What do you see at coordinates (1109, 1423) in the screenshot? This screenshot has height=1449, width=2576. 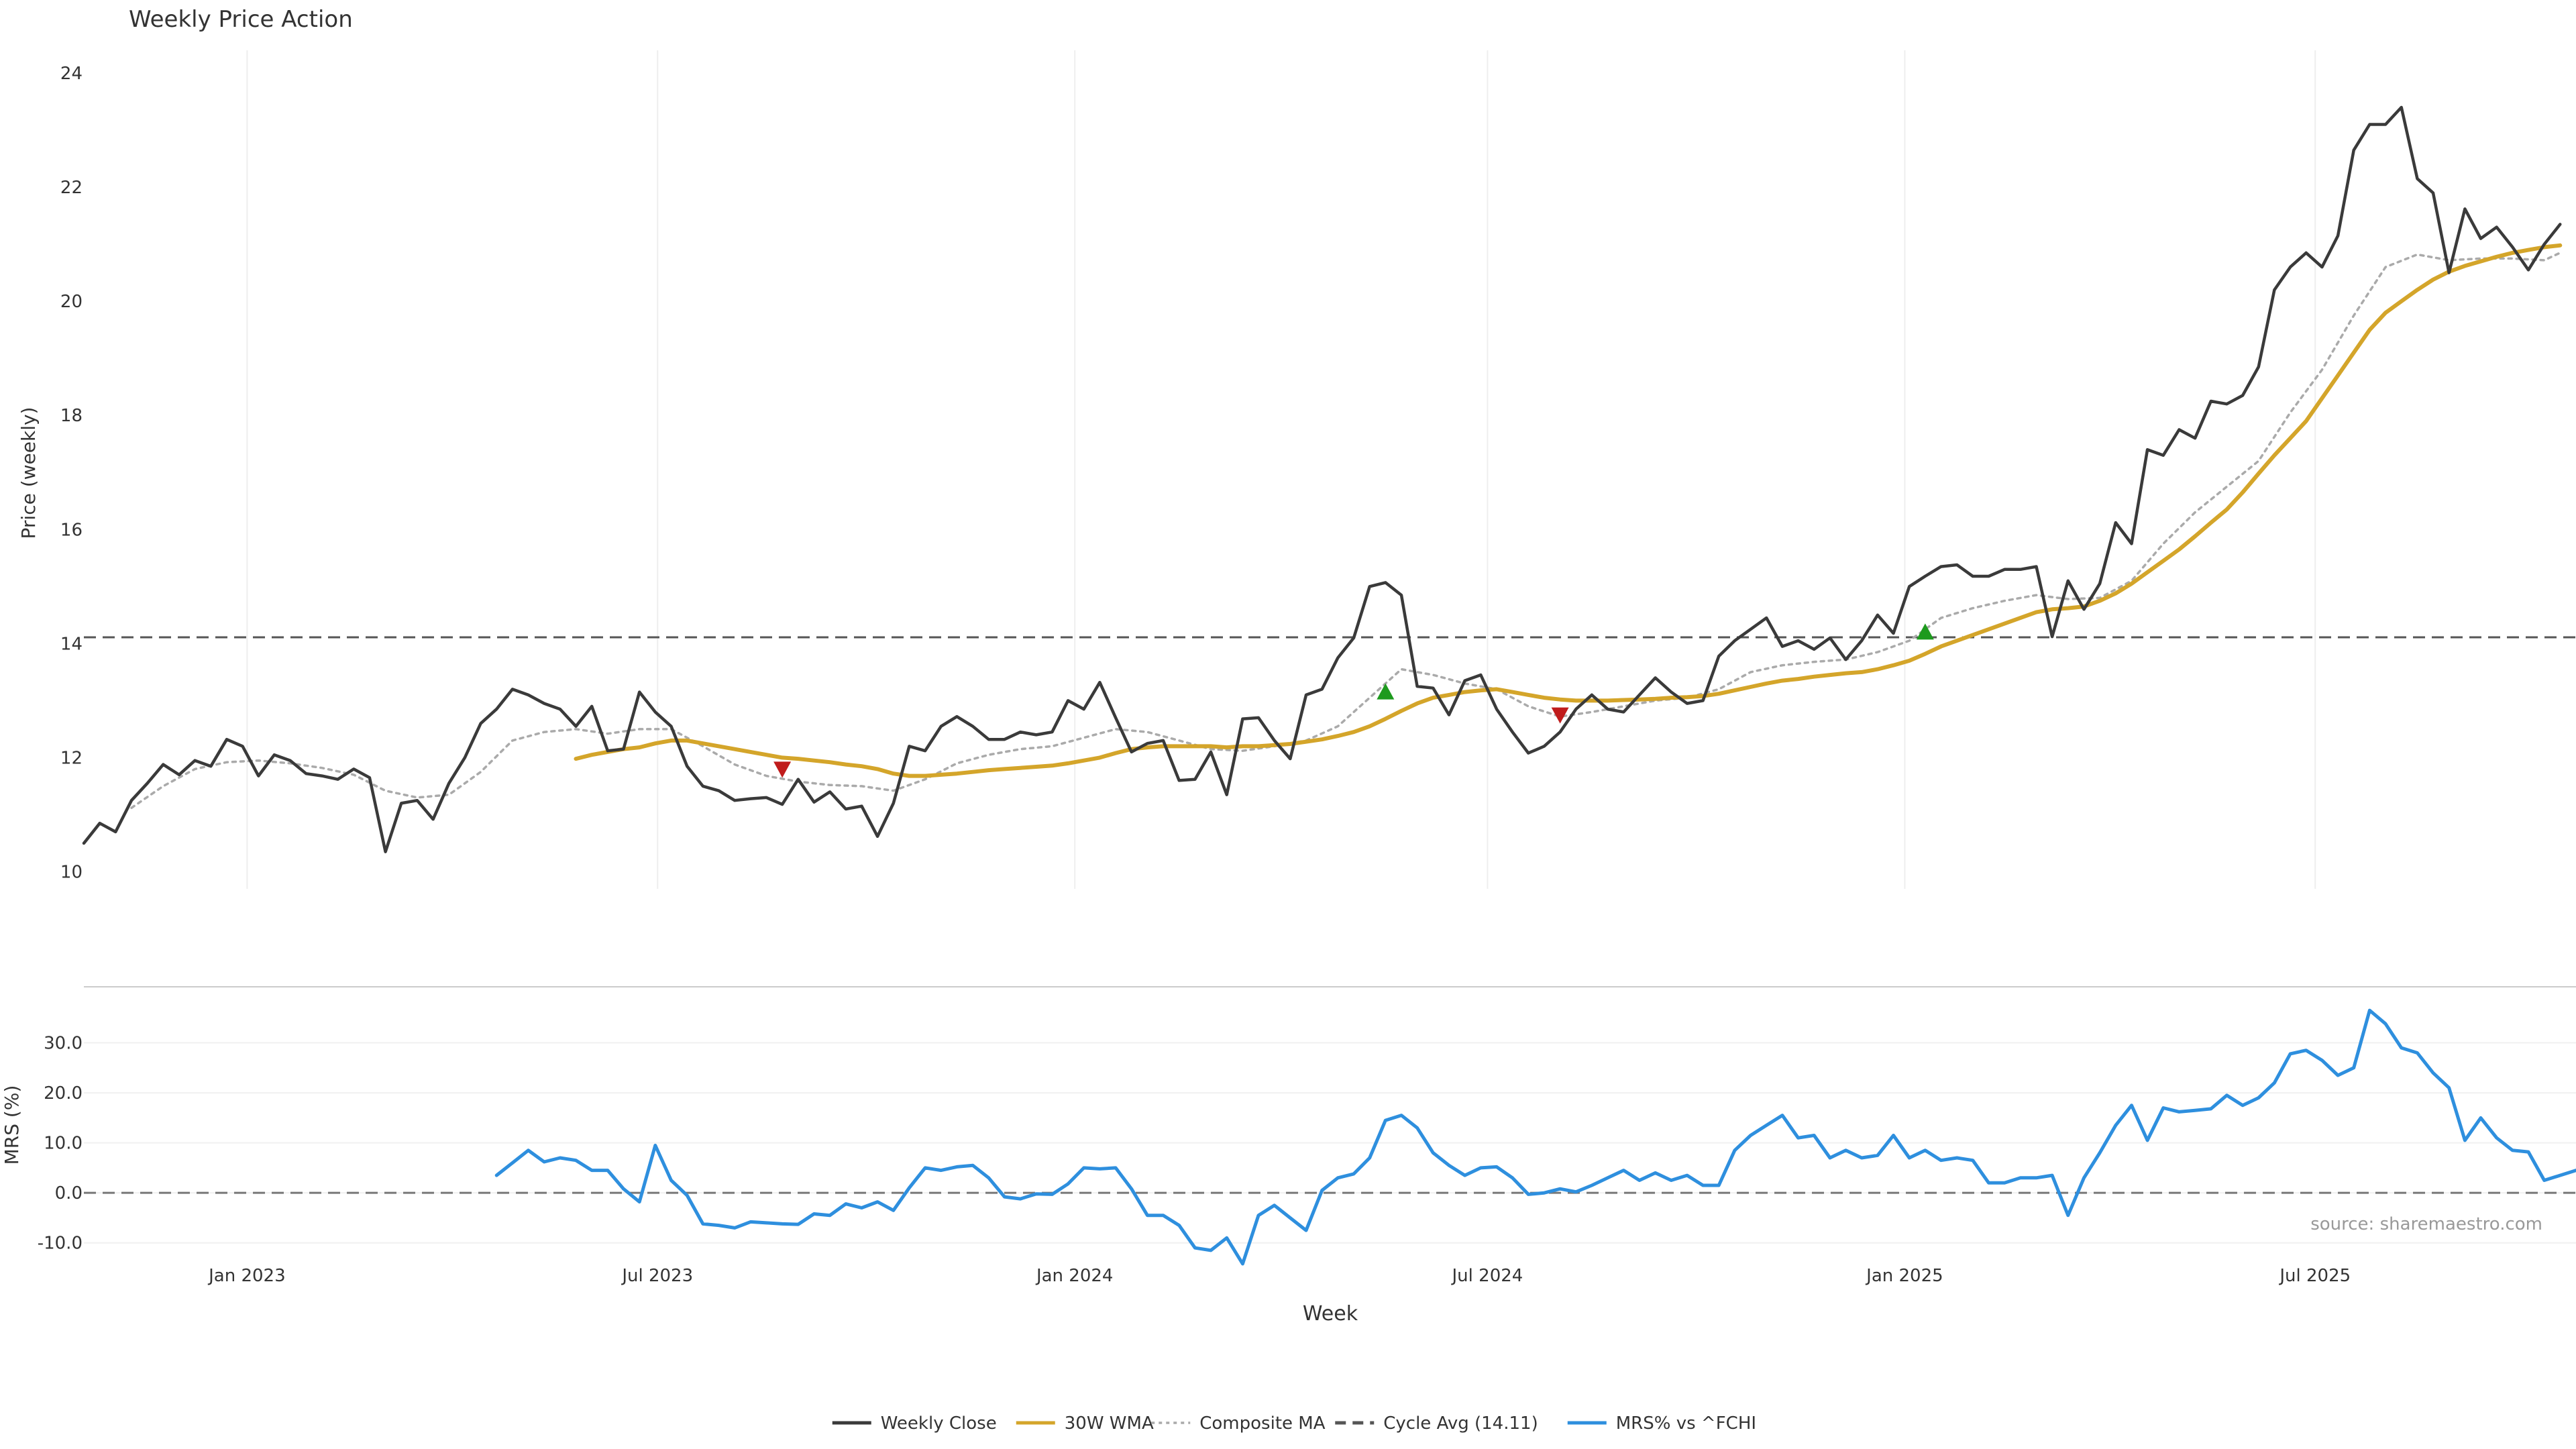 I see `legend-label: 30W WMA` at bounding box center [1109, 1423].